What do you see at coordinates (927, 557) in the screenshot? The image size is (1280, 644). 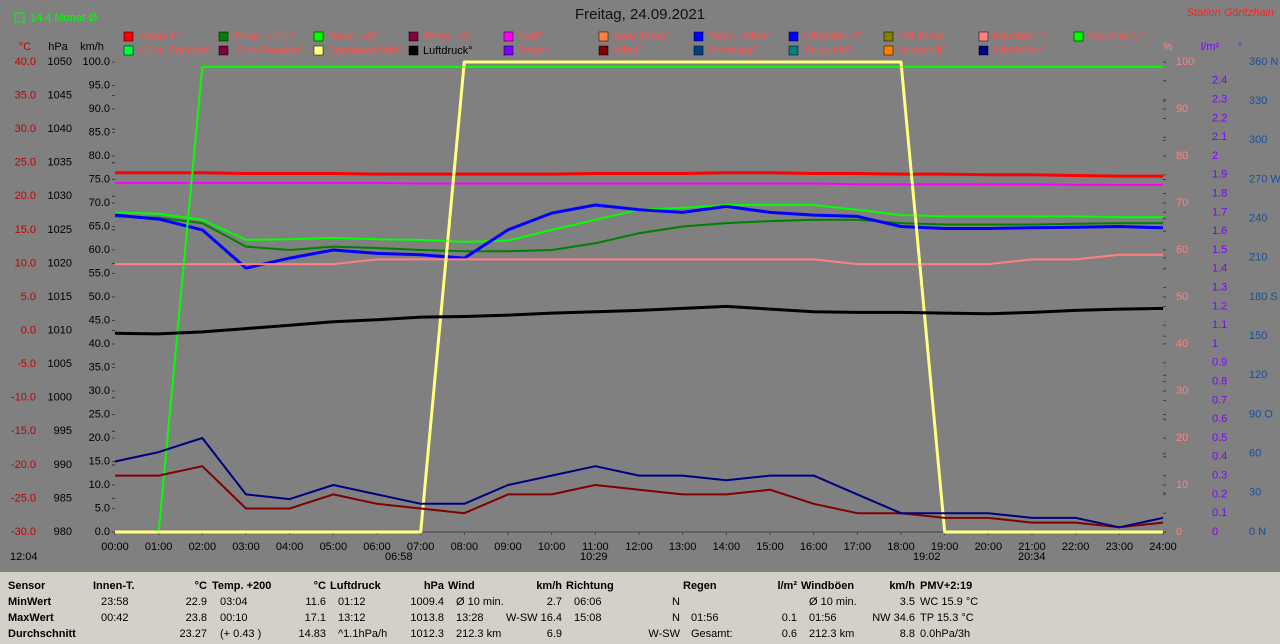 I see `annotation: 19:02` at bounding box center [927, 557].